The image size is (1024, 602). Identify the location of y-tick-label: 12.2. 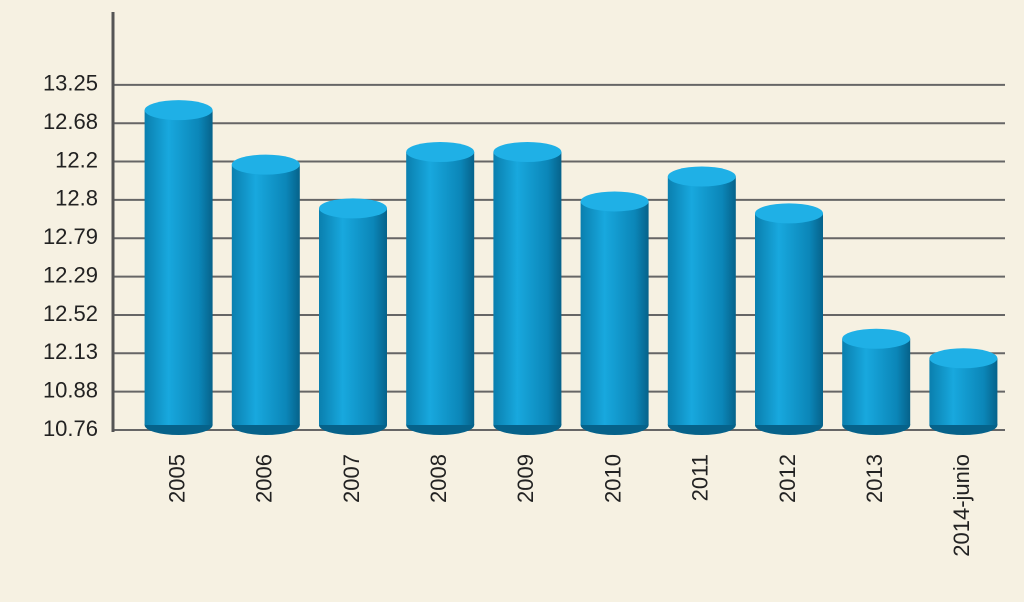
(76, 159).